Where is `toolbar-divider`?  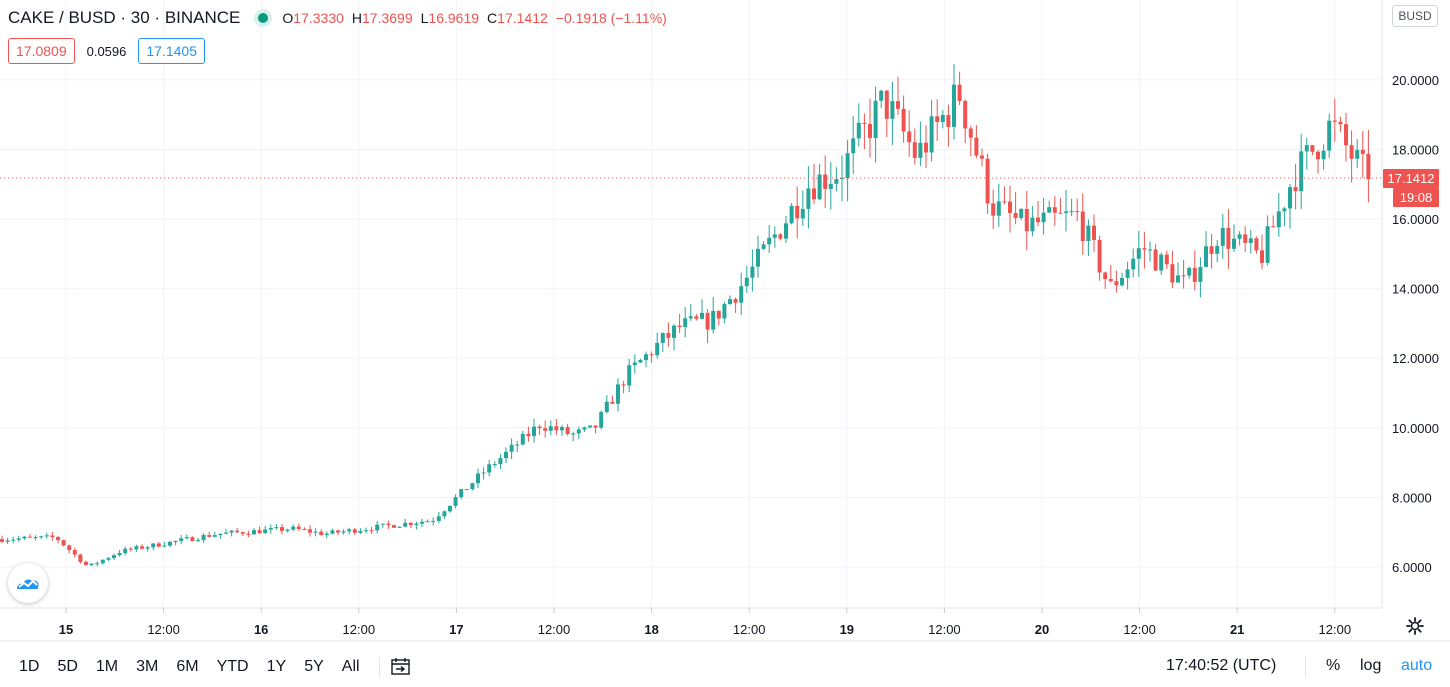
toolbar-divider is located at coordinates (379, 666).